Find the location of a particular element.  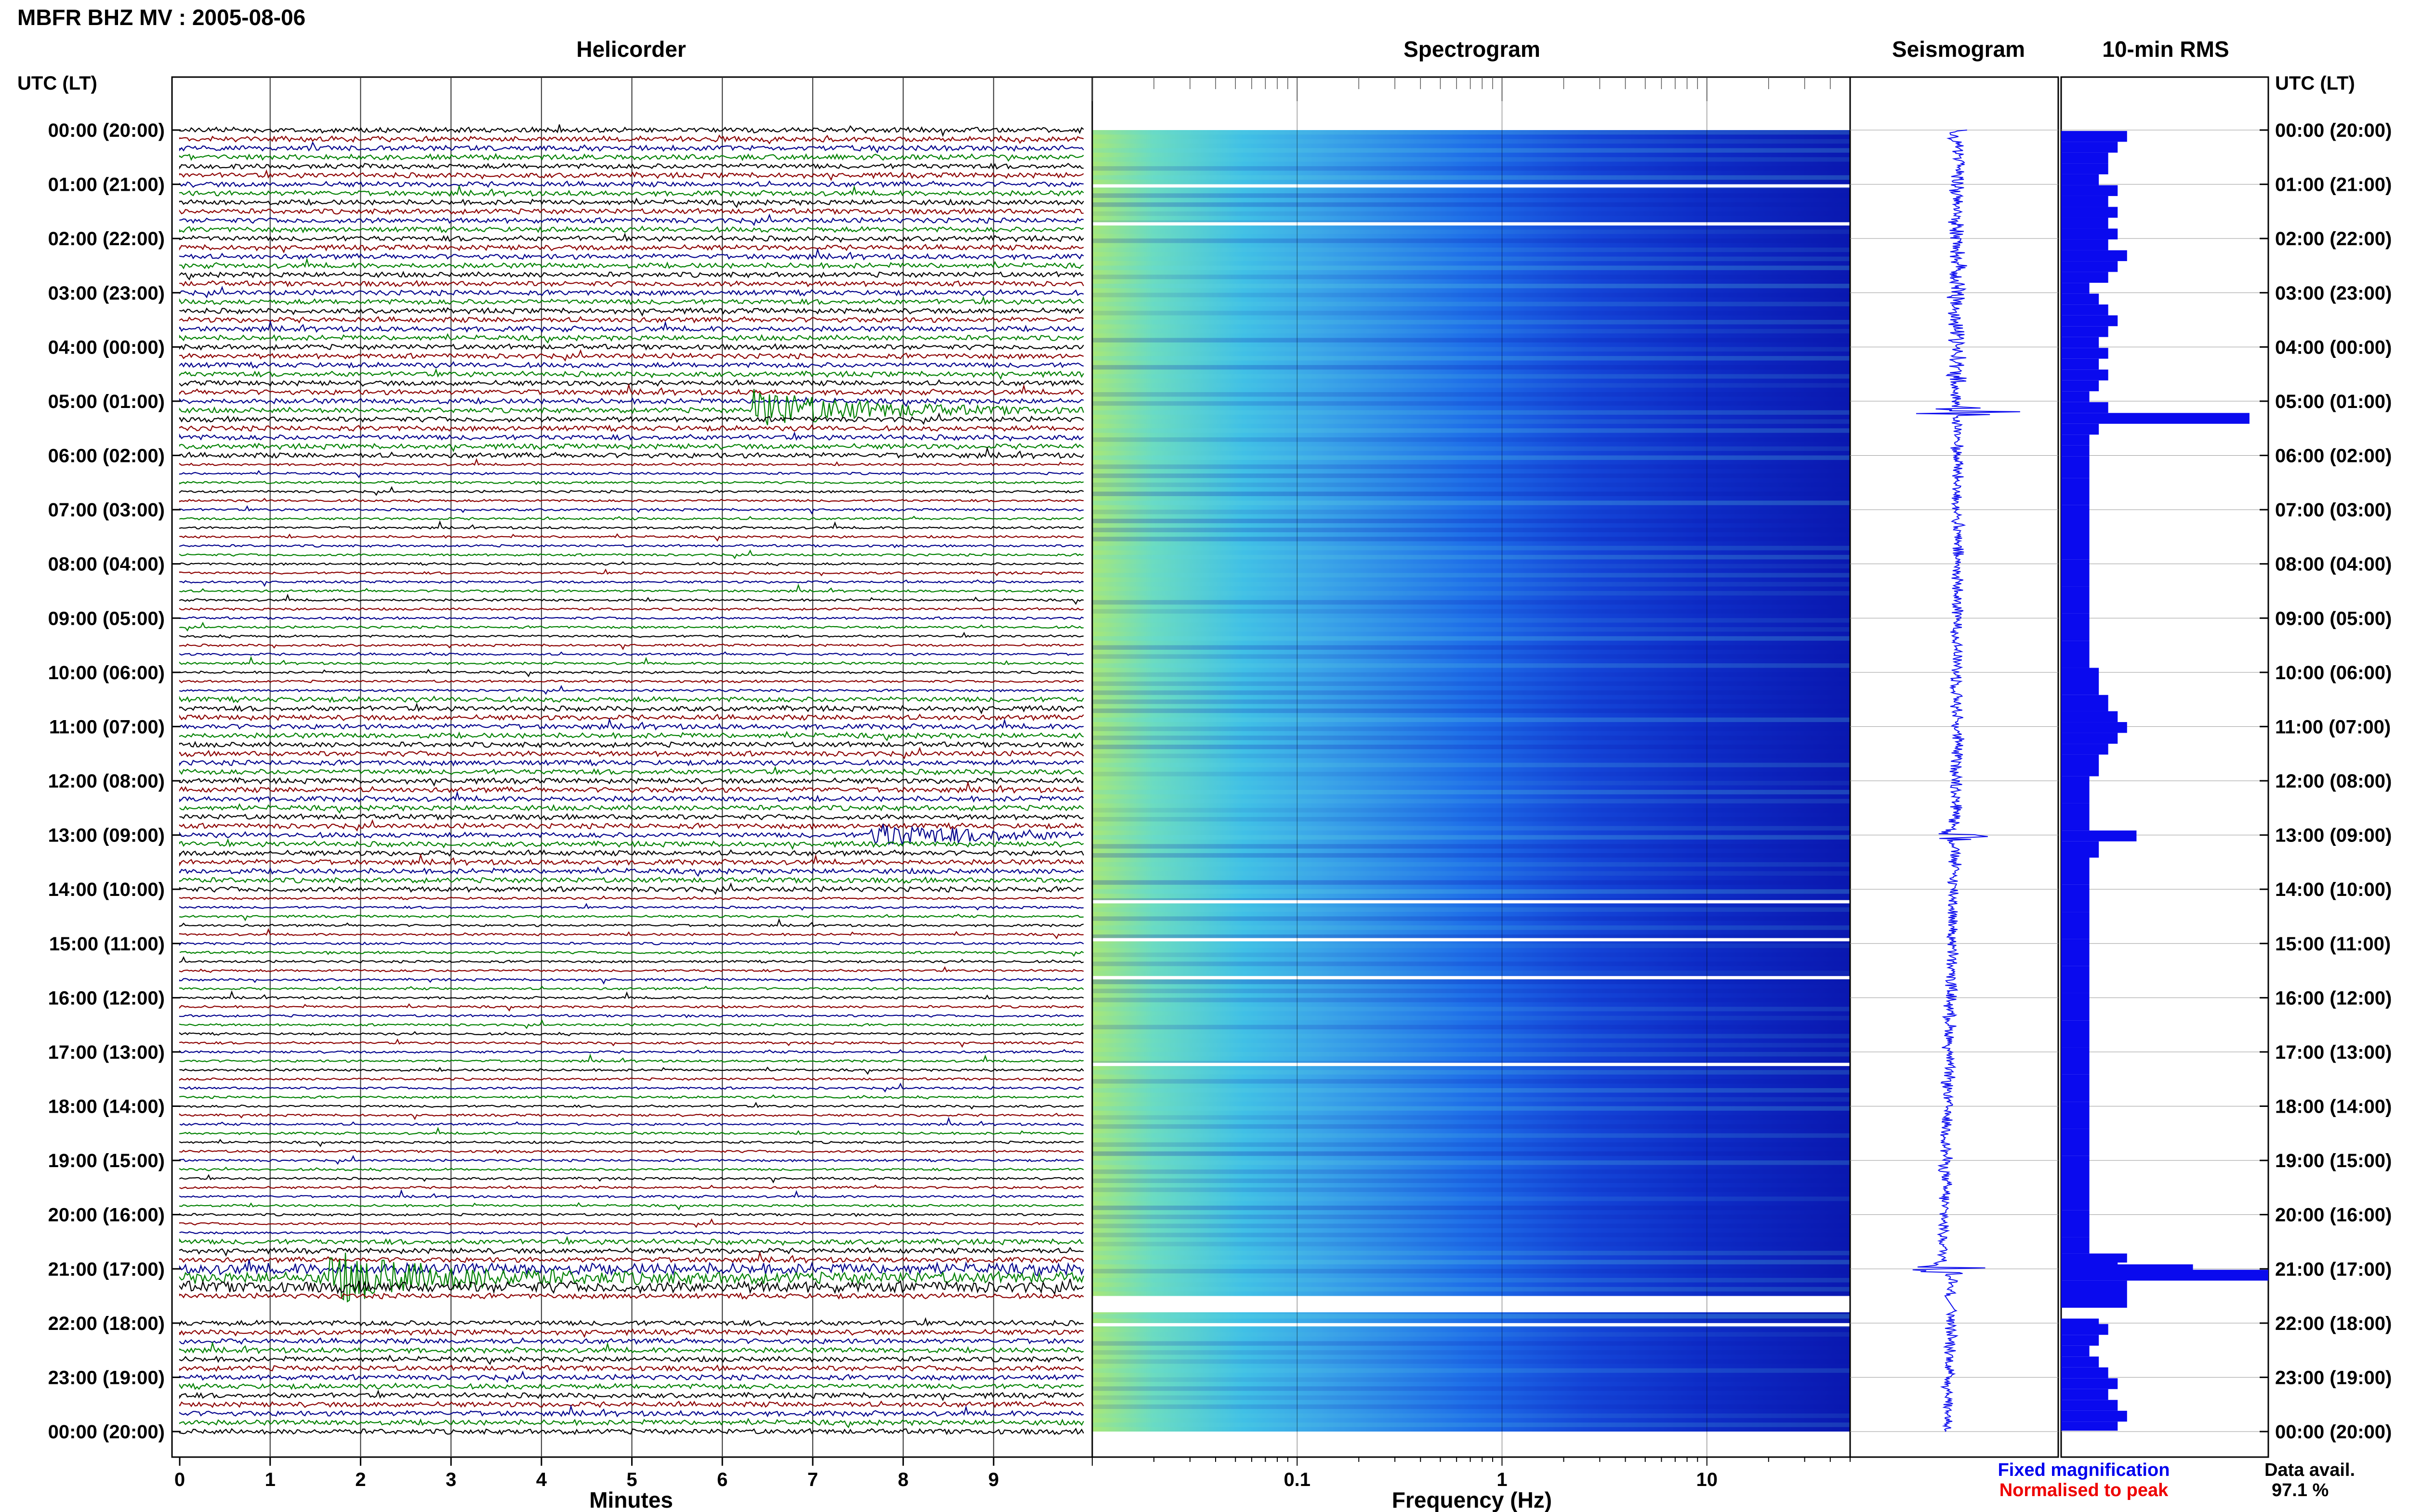

time-label-left: 22:00 (18:00) is located at coordinates (106, 1323).